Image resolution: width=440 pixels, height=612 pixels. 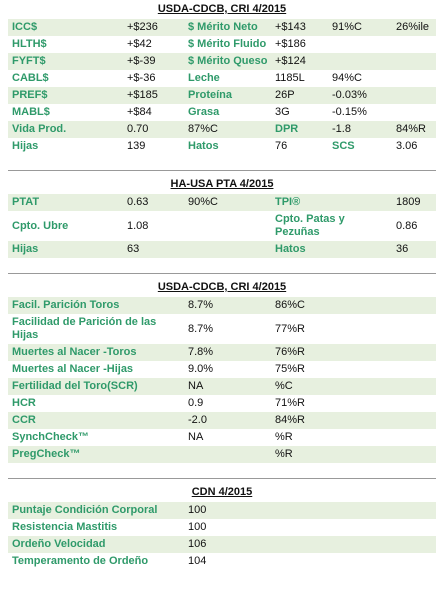 I want to click on table-row: FYFT$ +$-39 $ Mérito Queso +$124, so click(x=222, y=61).